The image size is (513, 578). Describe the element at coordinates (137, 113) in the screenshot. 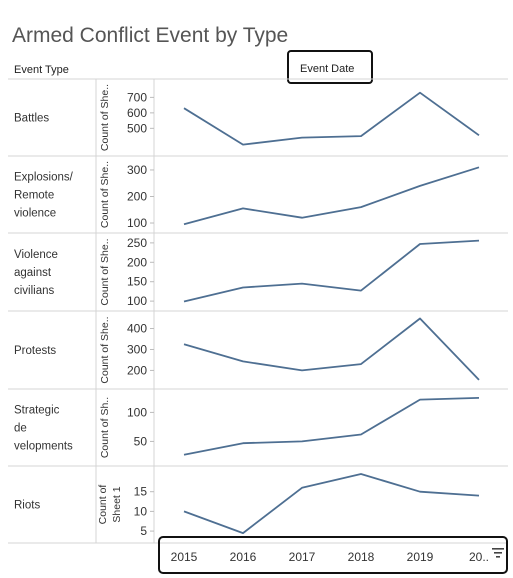

I see `y-tick-label: 600` at that location.